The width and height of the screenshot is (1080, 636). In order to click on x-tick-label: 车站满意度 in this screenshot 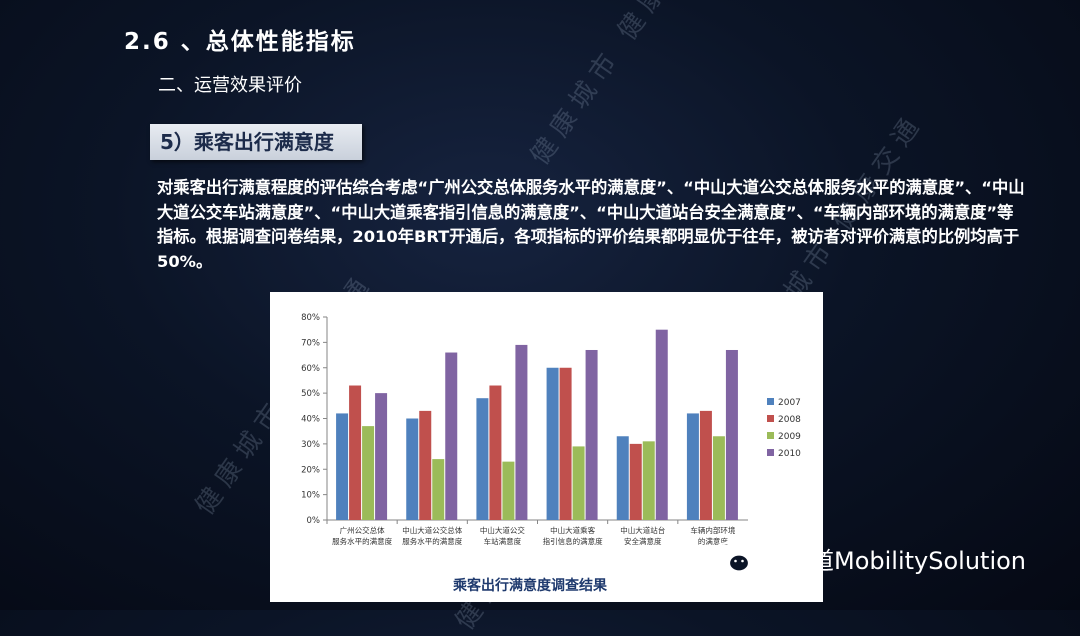, I will do `click(503, 541)`.